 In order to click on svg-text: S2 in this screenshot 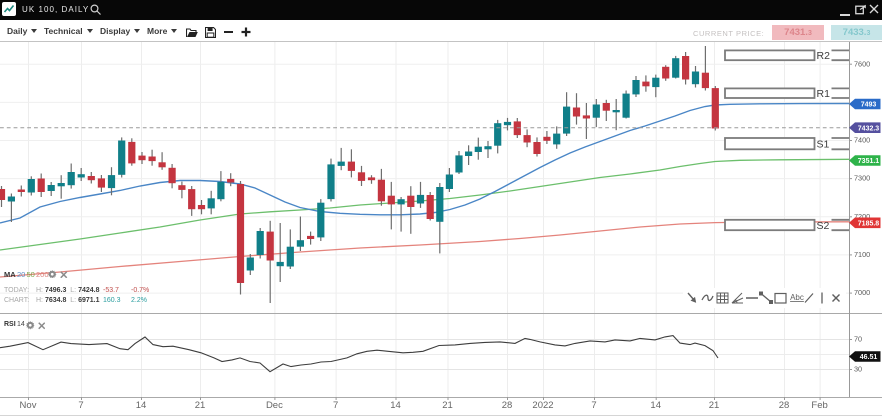, I will do `click(823, 226)`.